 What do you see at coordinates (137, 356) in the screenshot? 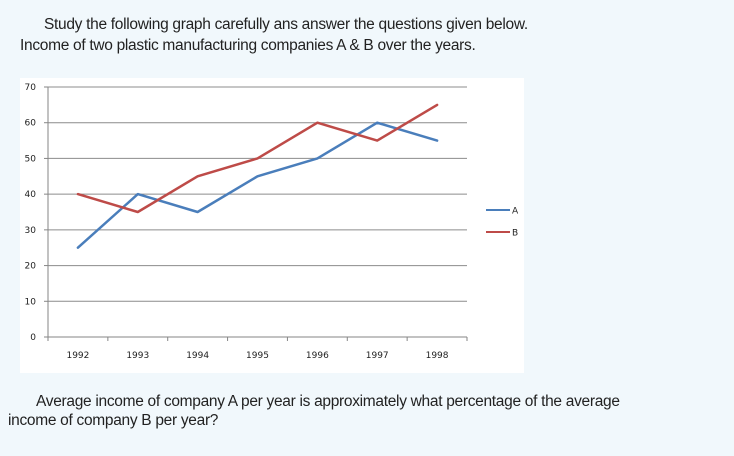
I see `x-tick-label: 1993` at bounding box center [137, 356].